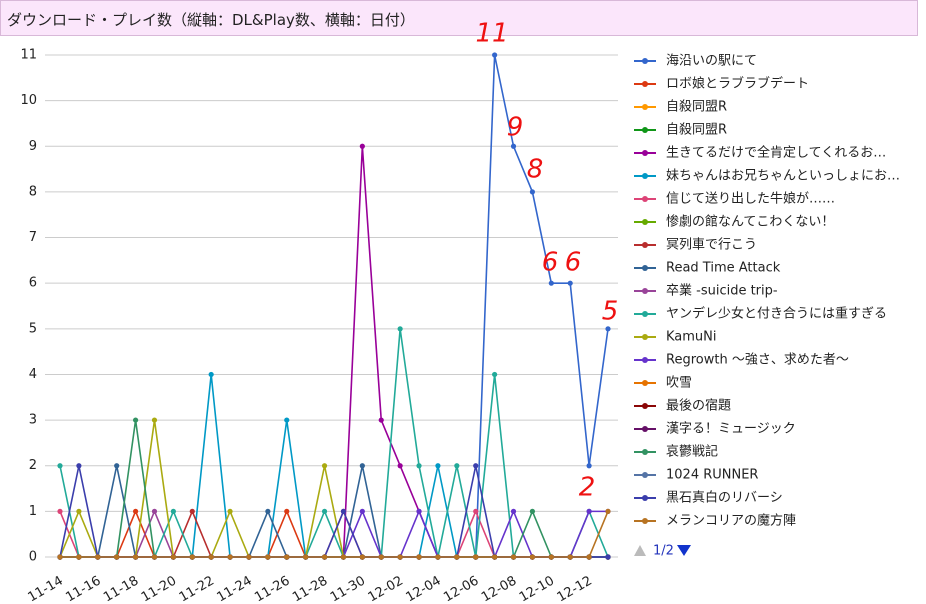 This screenshot has height=604, width=926. What do you see at coordinates (386, 589) in the screenshot?
I see `x-tick-label: 12-02` at bounding box center [386, 589].